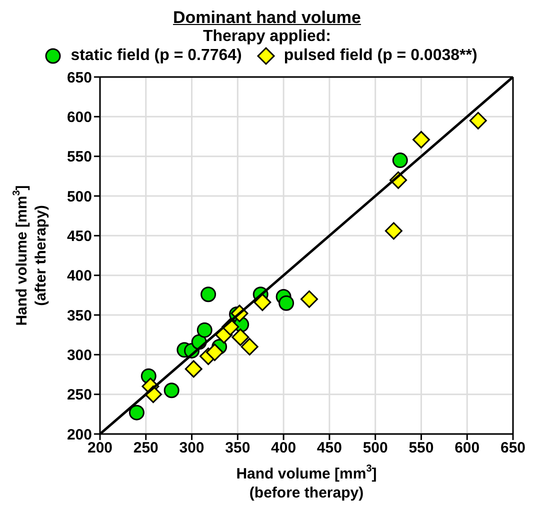 Image resolution: width=534 pixels, height=527 pixels. What do you see at coordinates (513, 448) in the screenshot?
I see `x-tick-label: 650` at bounding box center [513, 448].